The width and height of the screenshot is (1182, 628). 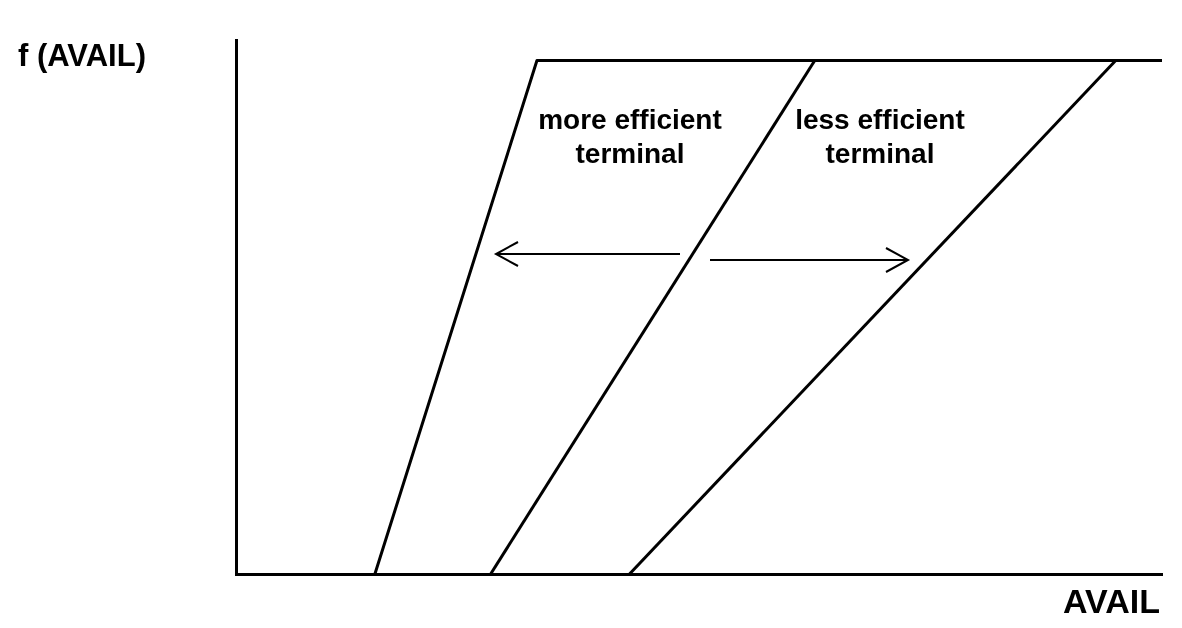 I want to click on annotation: less efficient terminal, so click(x=880, y=137).